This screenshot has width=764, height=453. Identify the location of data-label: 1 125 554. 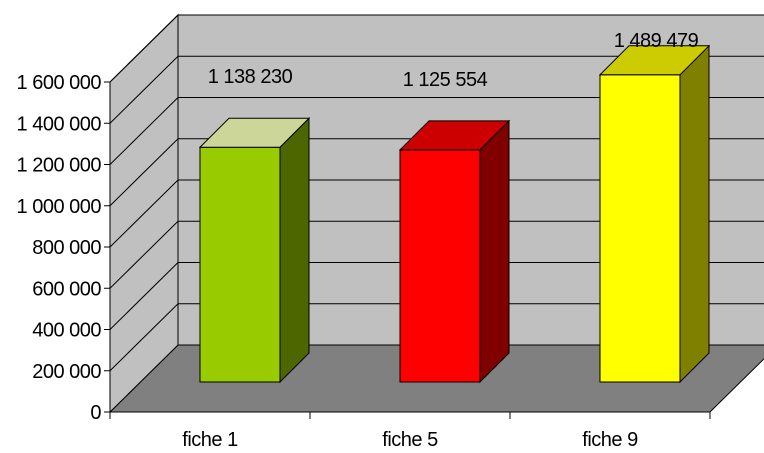
(445, 80).